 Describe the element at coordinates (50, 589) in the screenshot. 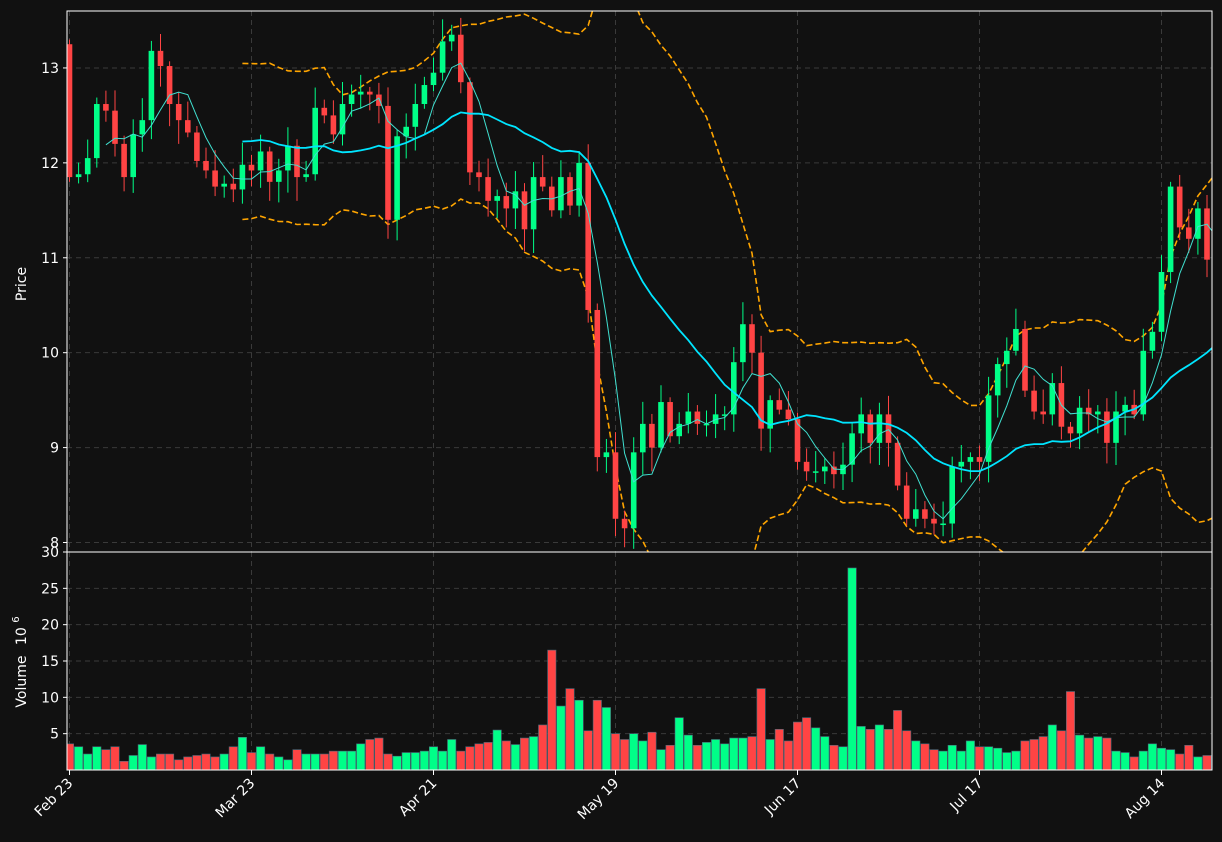

I see `volume-y-tick-label: 25` at that location.